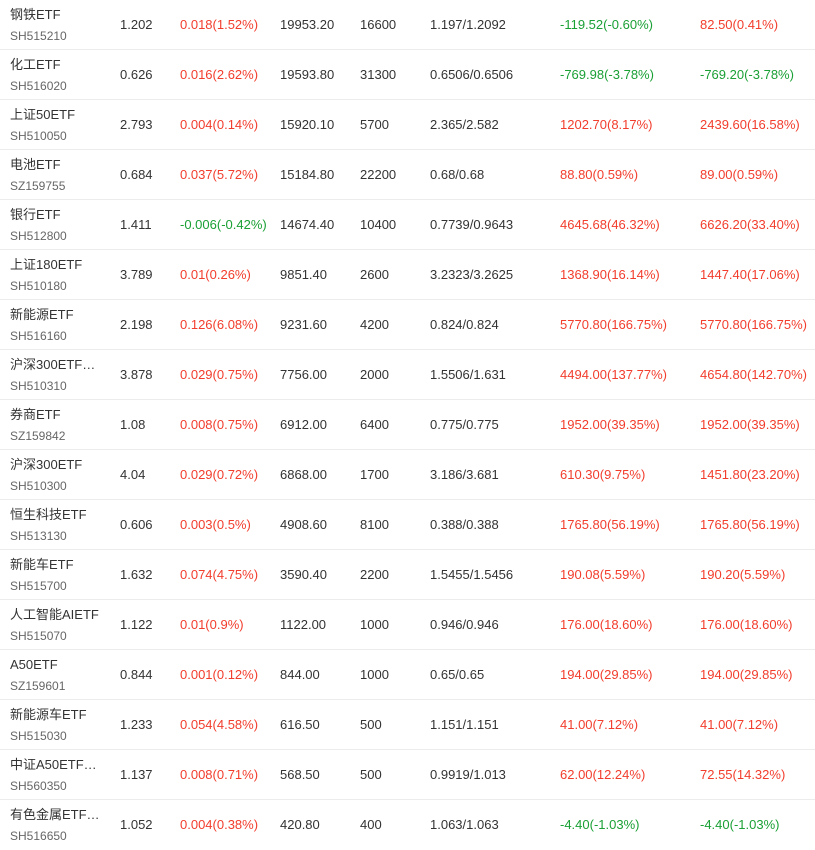 The width and height of the screenshot is (815, 850). I want to click on share-count: 1000, so click(374, 674).